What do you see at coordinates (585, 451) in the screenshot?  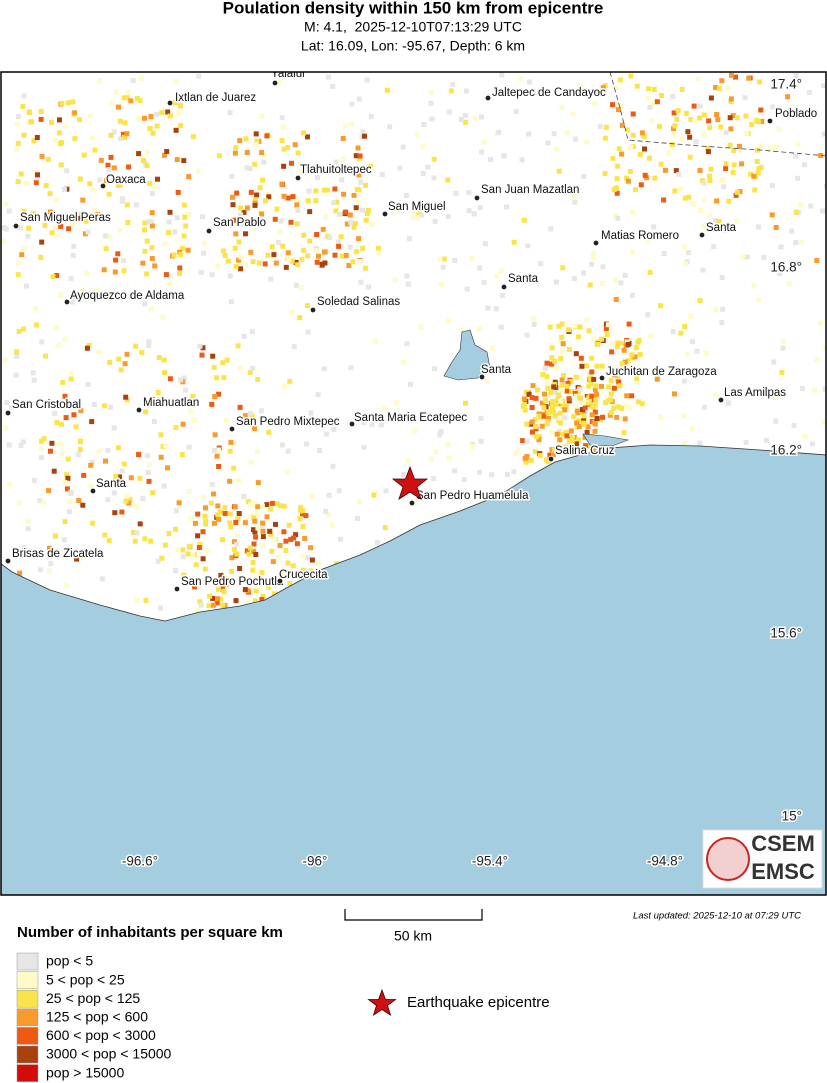 I see `place-label: Salina Cruz` at bounding box center [585, 451].